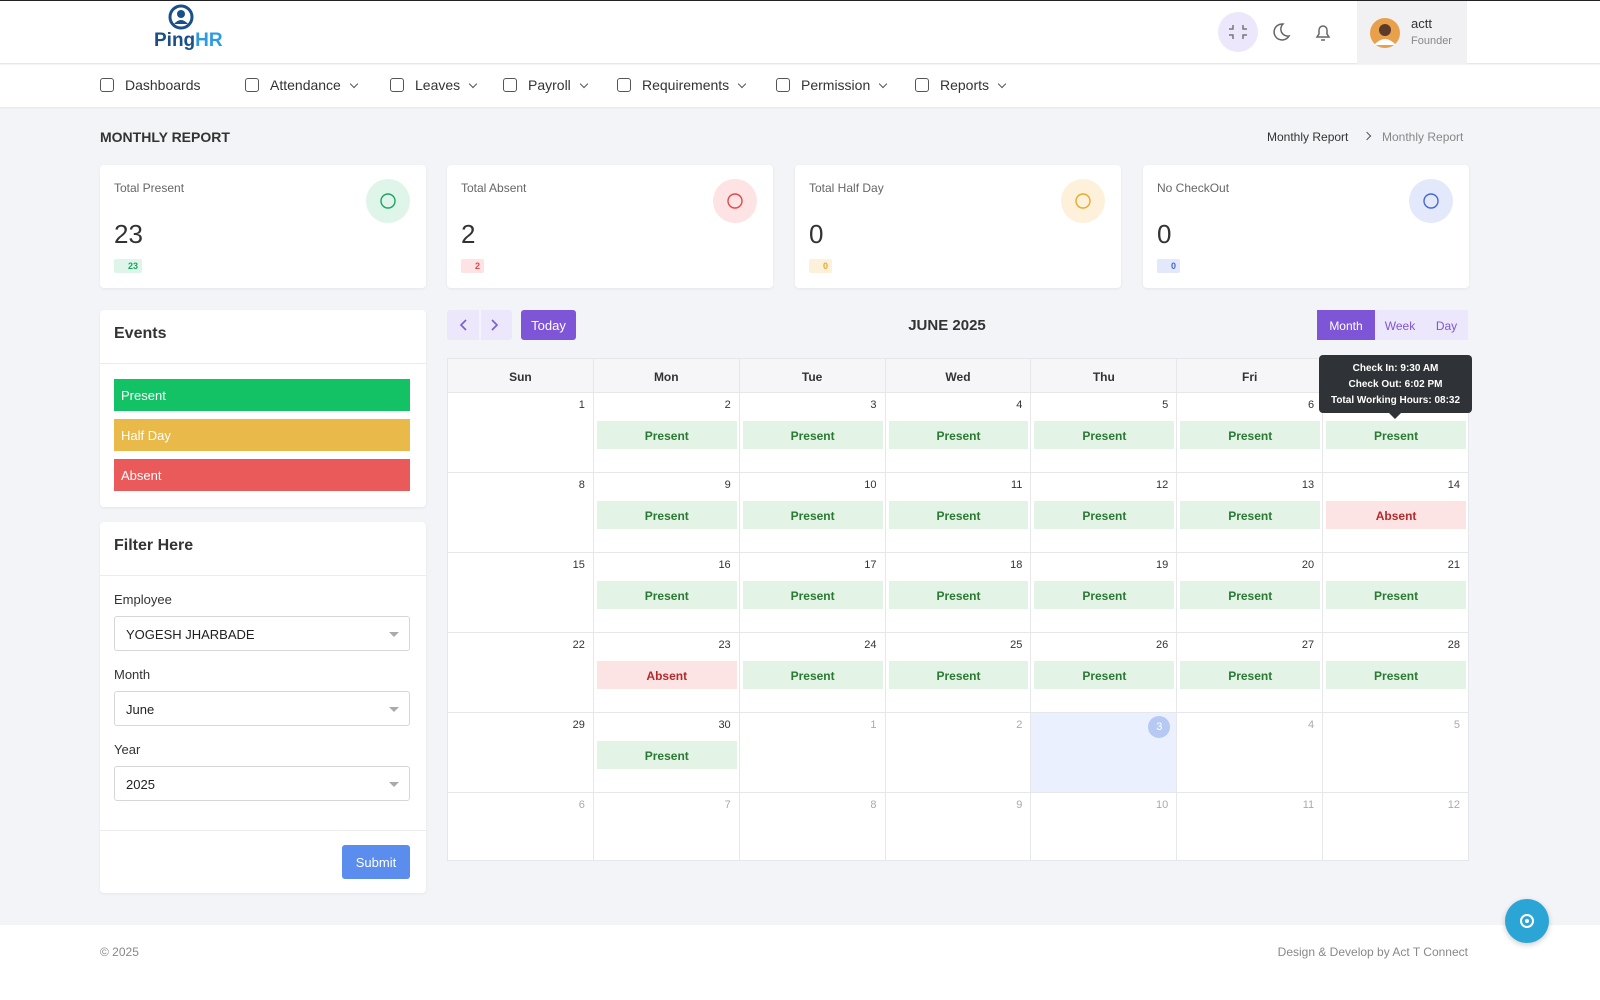  Describe the element at coordinates (958, 753) in the screenshot. I see `day-cell: 2` at that location.